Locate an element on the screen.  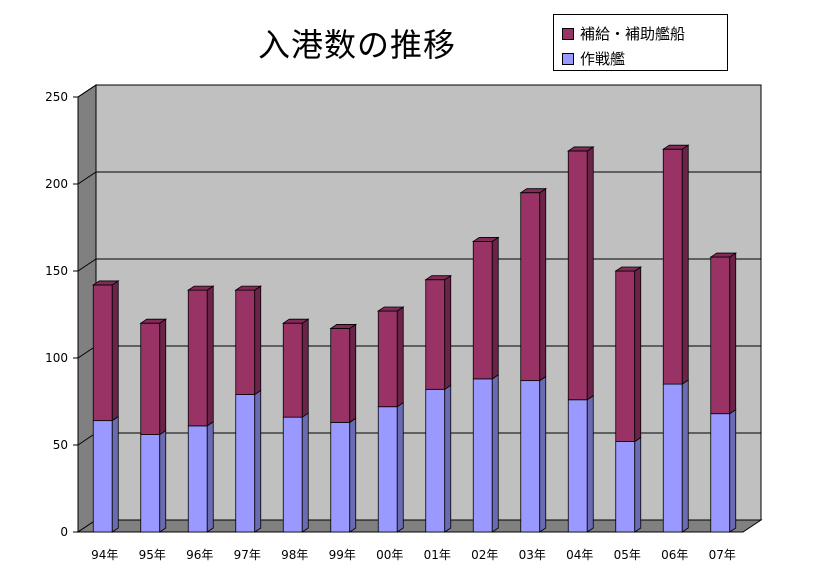
x-tick-label: 03年 is located at coordinates (532, 555).